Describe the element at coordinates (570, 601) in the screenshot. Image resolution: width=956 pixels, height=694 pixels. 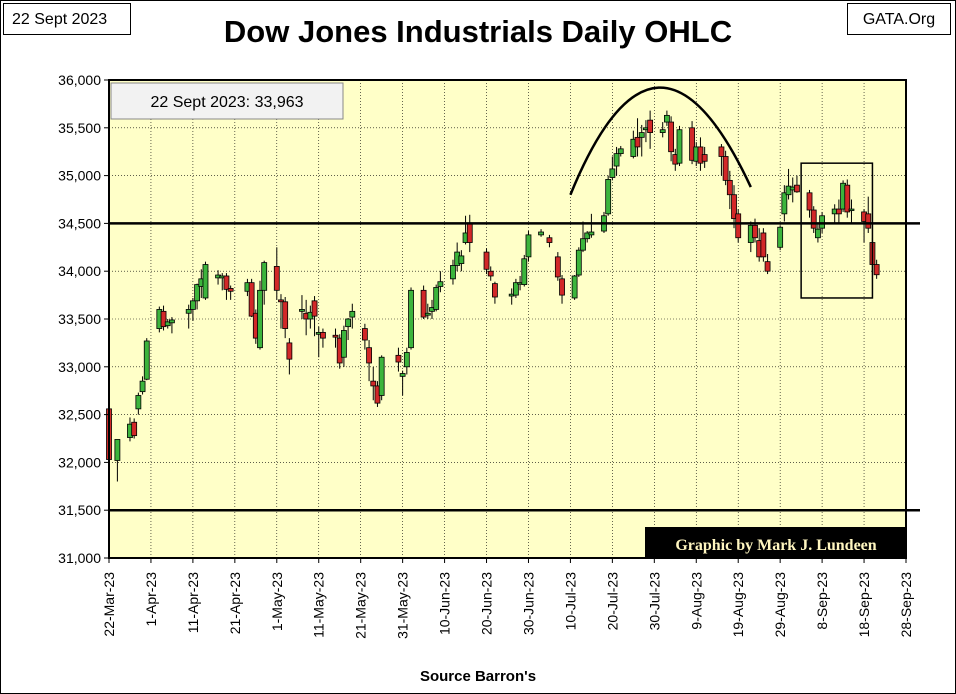
I see `x-tick-label: 10-Jul-23` at that location.